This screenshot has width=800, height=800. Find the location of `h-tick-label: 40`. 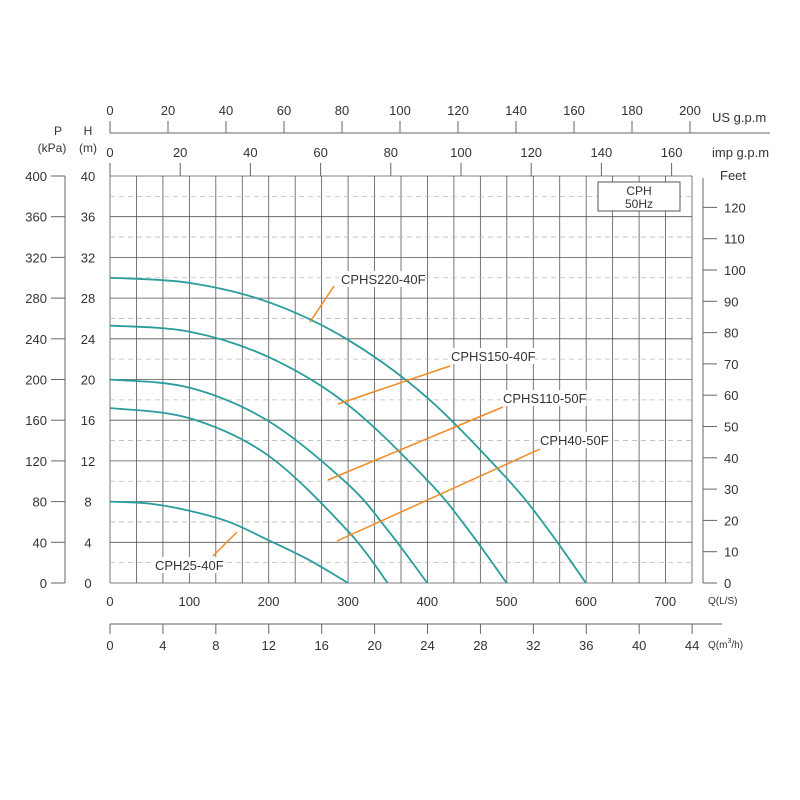

h-tick-label: 40 is located at coordinates (88, 176).